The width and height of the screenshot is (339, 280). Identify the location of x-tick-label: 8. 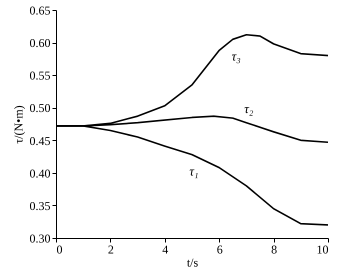
(274, 249).